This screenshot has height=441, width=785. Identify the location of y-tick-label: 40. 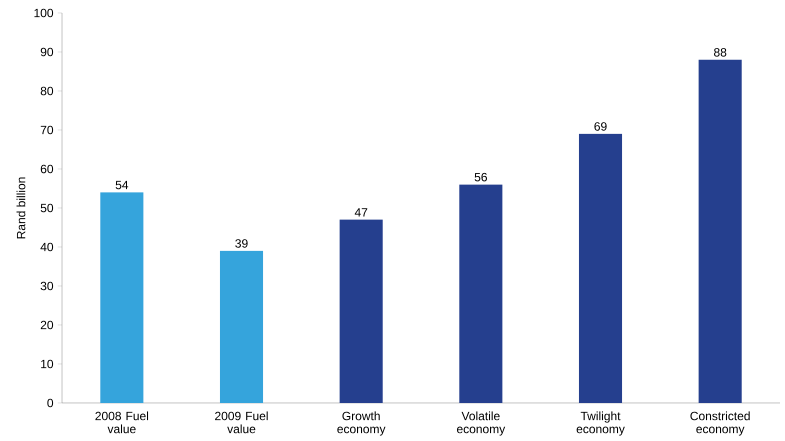
(47, 247).